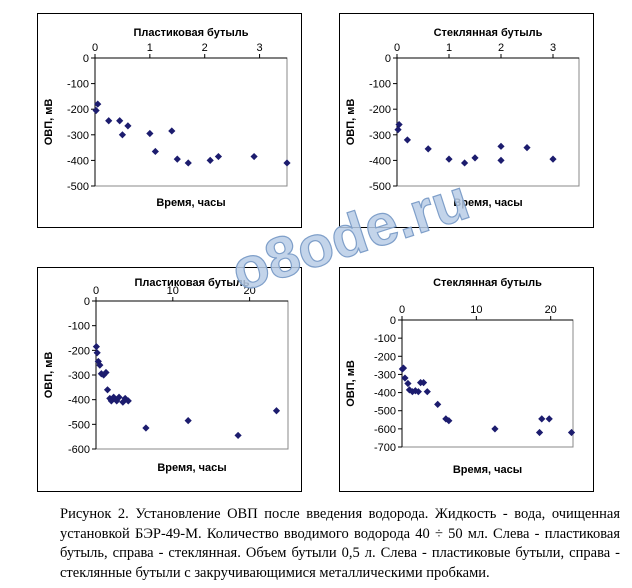 This screenshot has width=632, height=588. What do you see at coordinates (501, 48) in the screenshot?
I see `x-tick-label: 2` at bounding box center [501, 48].